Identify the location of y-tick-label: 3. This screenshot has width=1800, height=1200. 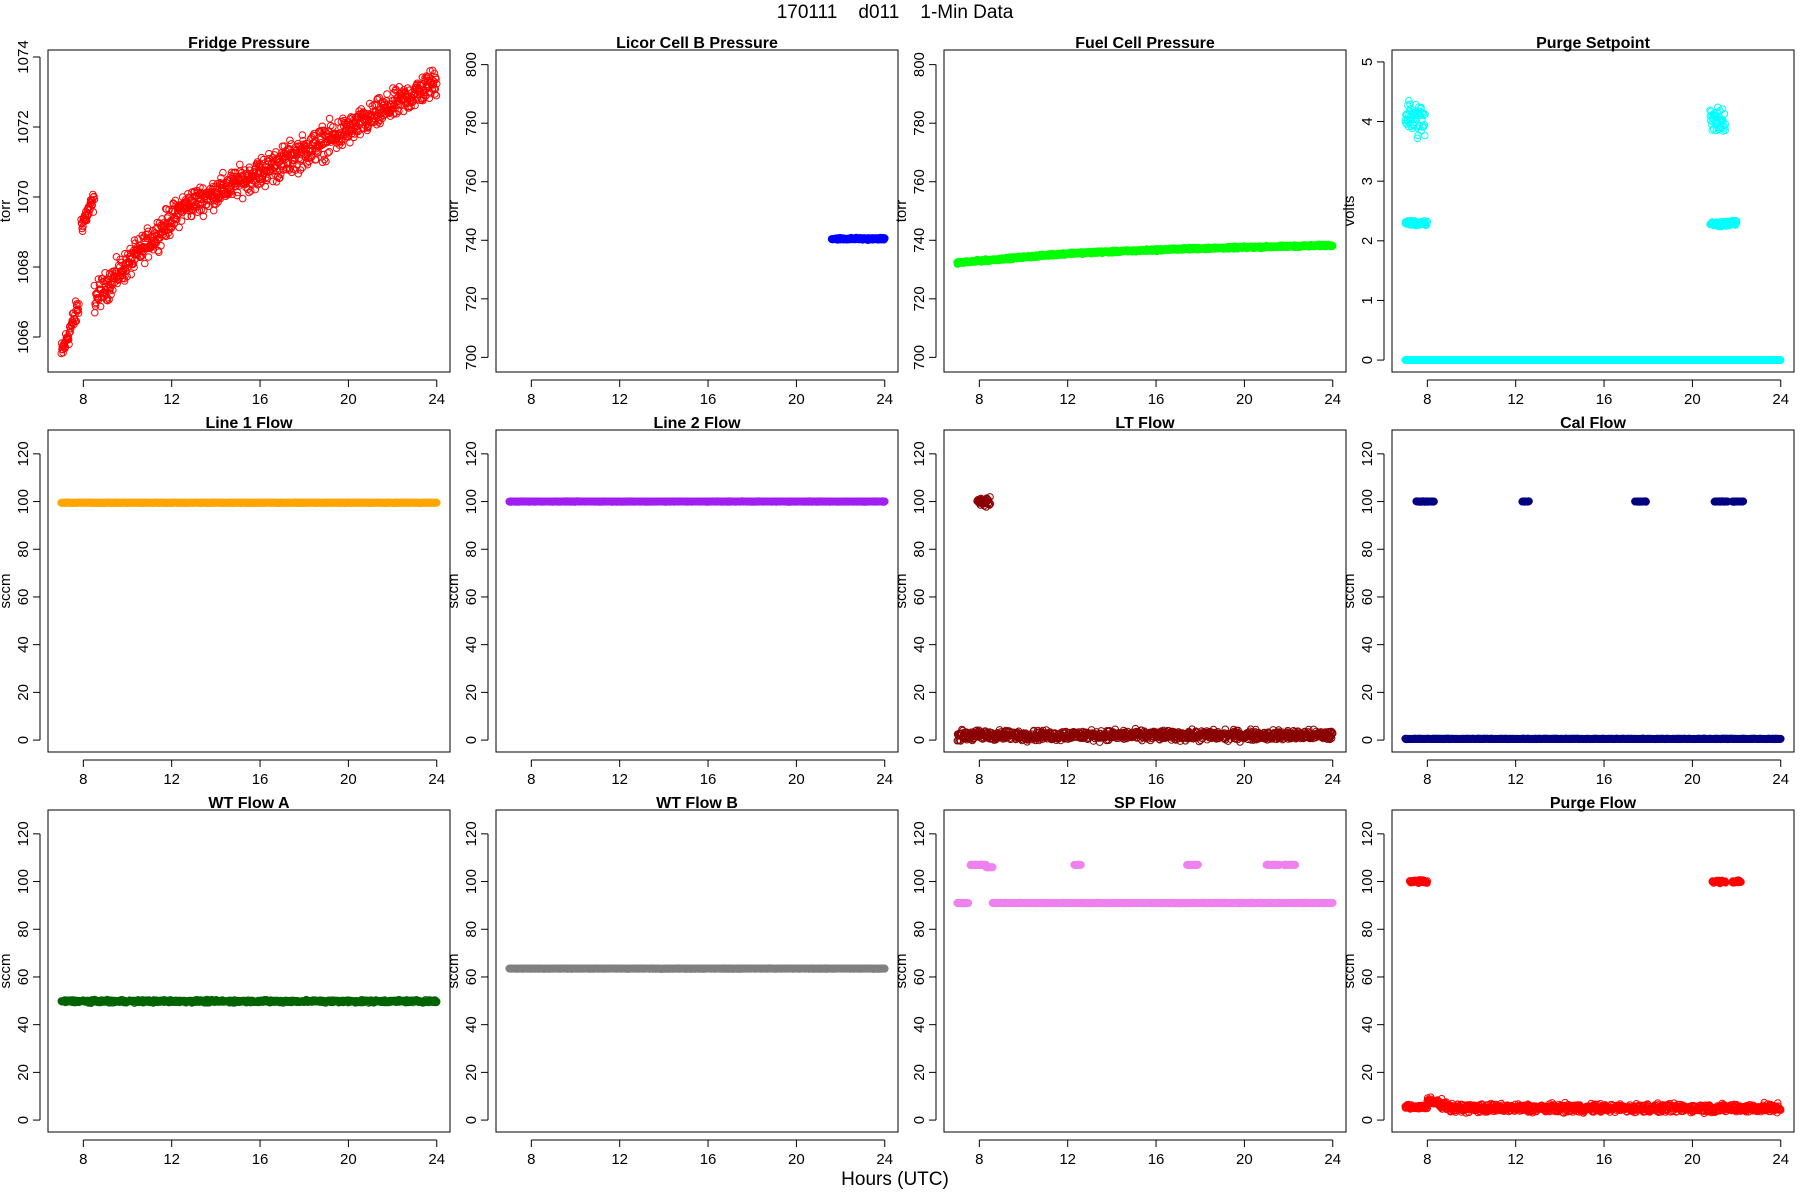
(1367, 181).